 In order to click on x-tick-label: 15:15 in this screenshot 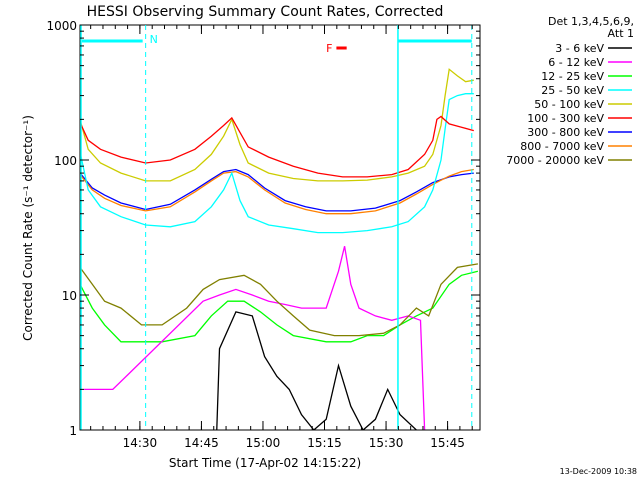, I will do `click(324, 443)`.